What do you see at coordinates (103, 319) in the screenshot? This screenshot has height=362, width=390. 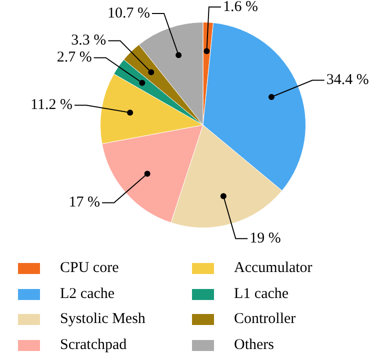 I see `legend-label: Systolic Mesh` at bounding box center [103, 319].